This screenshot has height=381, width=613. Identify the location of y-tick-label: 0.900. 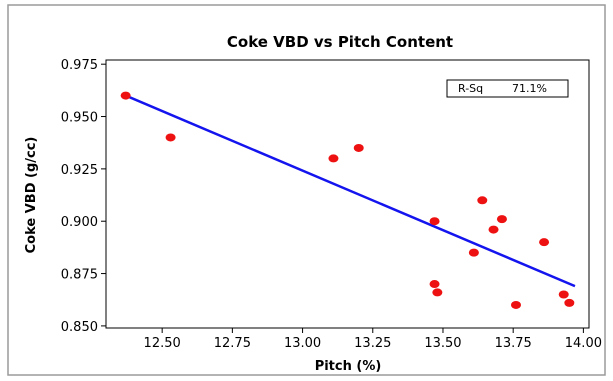
(79, 222).